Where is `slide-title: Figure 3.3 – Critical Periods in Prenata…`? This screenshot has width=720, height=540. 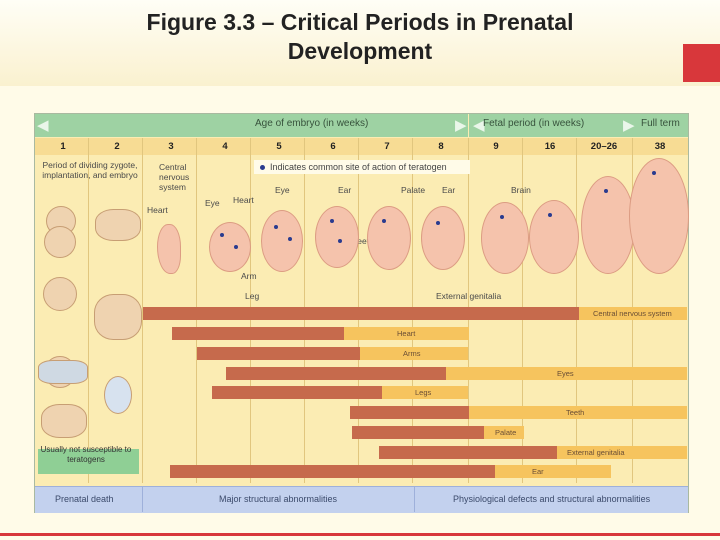
slide-title: Figure 3.3 – Critical Periods in Prenata… is located at coordinates (360, 37).